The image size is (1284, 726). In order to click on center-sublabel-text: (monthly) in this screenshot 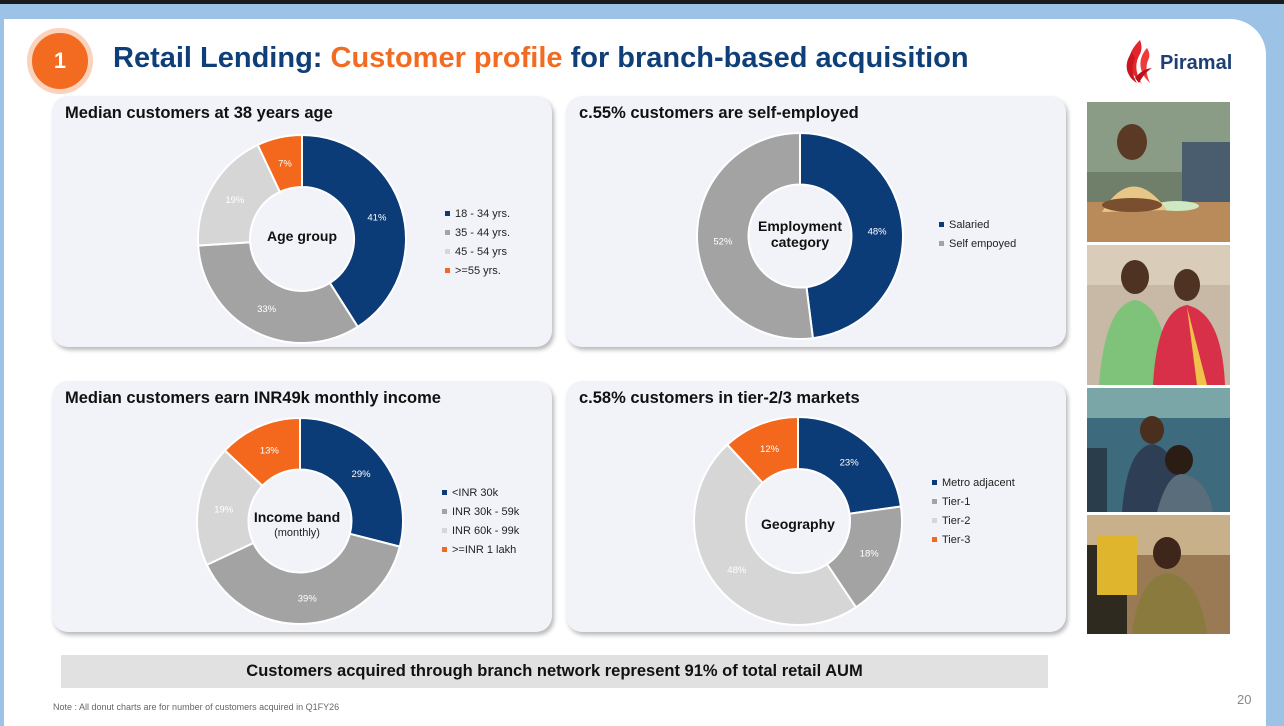, I will do `click(297, 533)`.